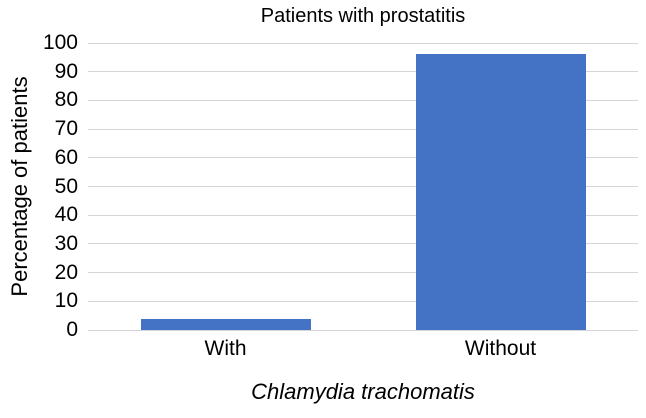 This screenshot has height=418, width=646. I want to click on y-tick-label: 70, so click(66, 129).